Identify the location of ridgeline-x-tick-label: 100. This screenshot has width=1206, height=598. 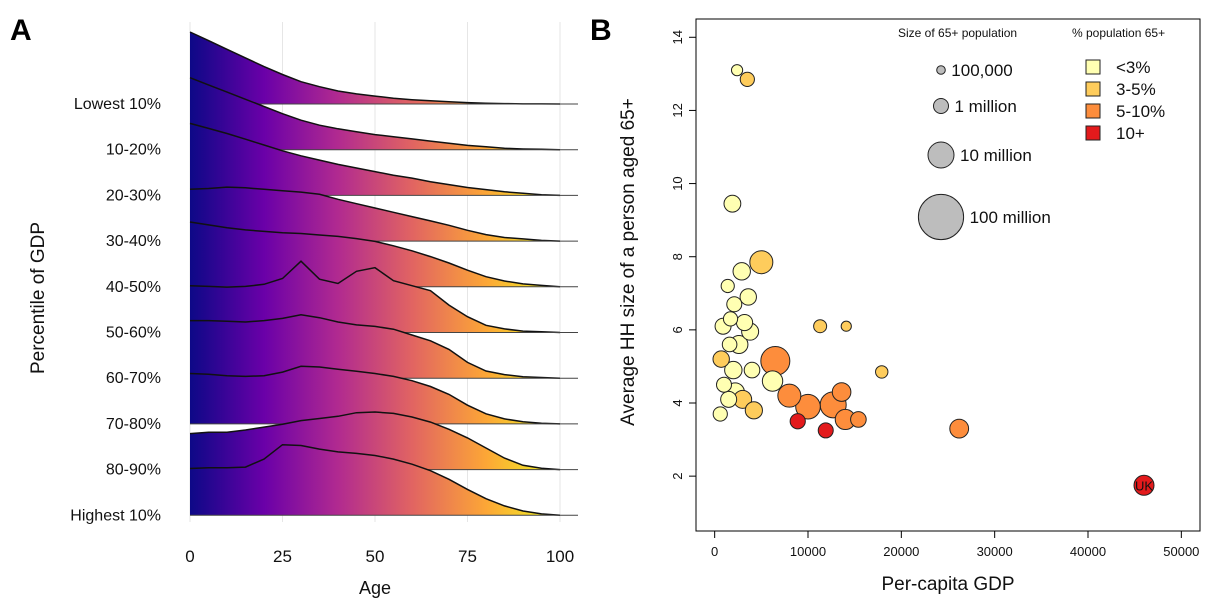
(560, 556).